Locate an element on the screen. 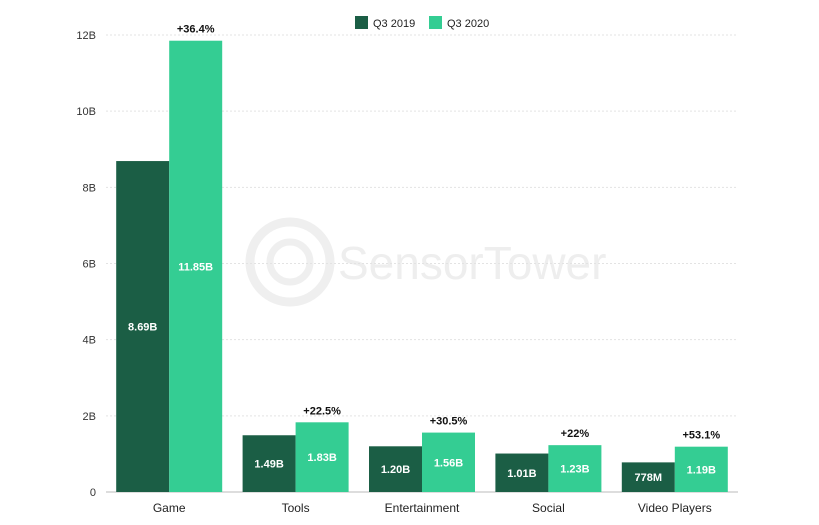 The width and height of the screenshot is (819, 525). y-tick-label: 10B is located at coordinates (86, 112).